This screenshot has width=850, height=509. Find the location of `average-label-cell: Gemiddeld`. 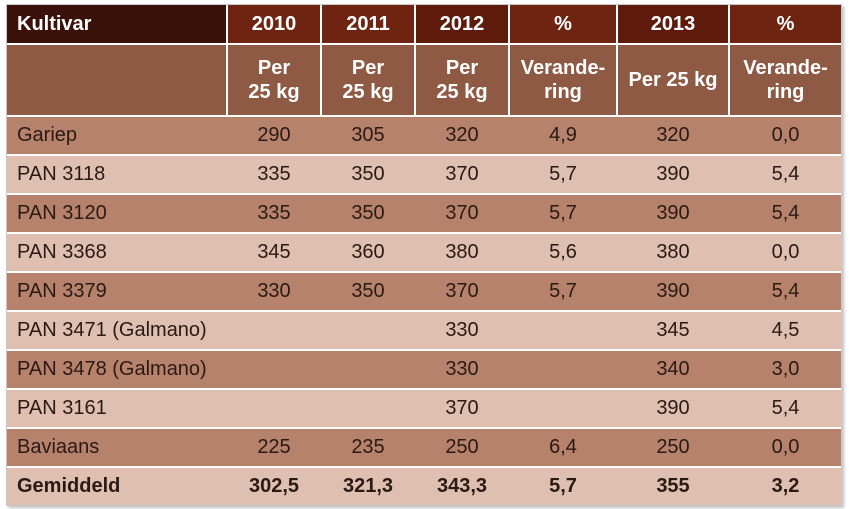

average-label-cell: Gemiddeld is located at coordinates (117, 486).